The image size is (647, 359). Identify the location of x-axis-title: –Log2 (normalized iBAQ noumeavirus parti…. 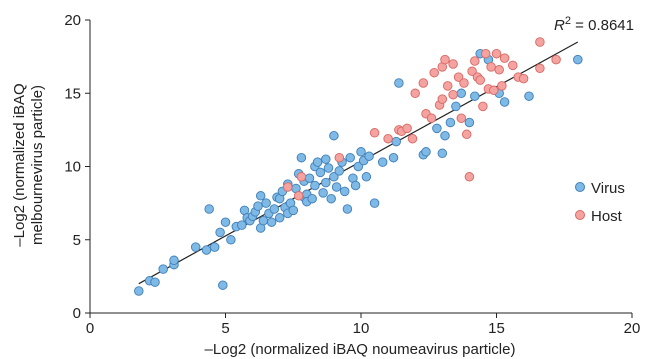
(360, 349).